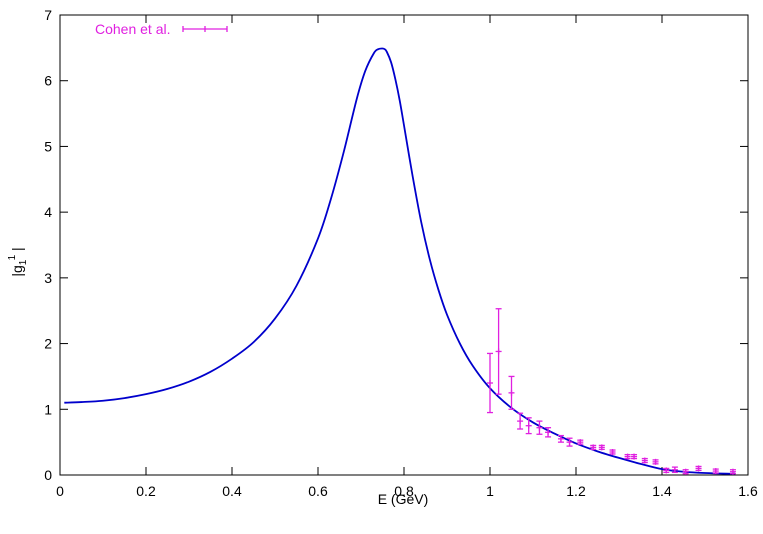 Image resolution: width=763 pixels, height=534 pixels. Describe the element at coordinates (611, 391) in the screenshot. I see `data-layer` at that location.